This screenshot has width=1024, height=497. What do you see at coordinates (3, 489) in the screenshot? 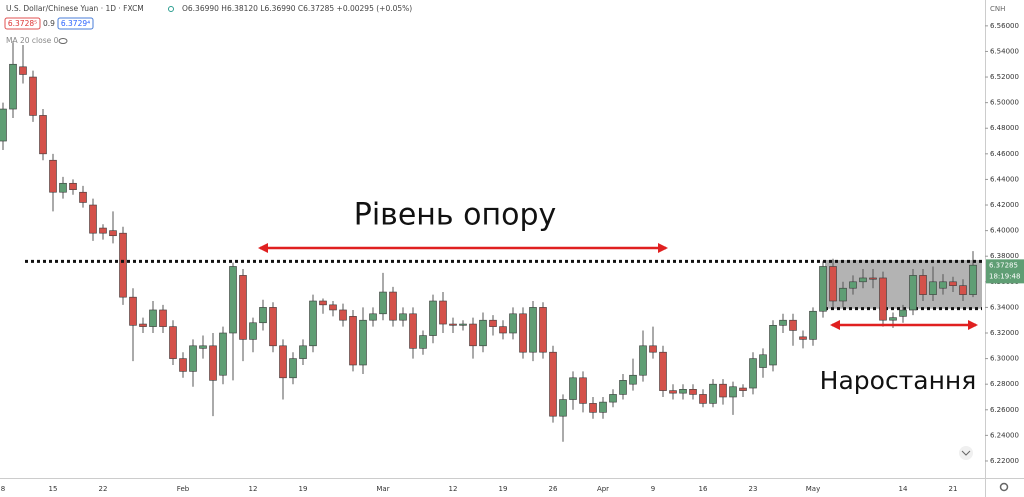
I see `x-tick-label: 8` at bounding box center [3, 489].